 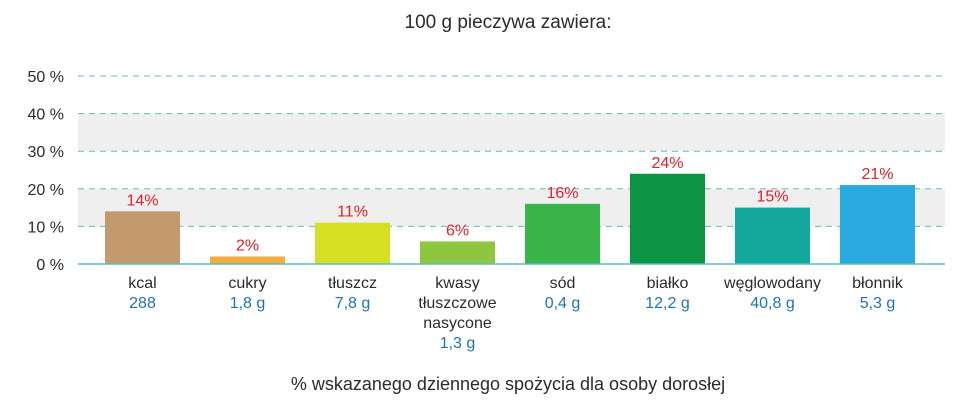 What do you see at coordinates (46, 171) in the screenshot?
I see `y-tick-labels: 0 % 10 % 20 % 30 % 40 % 50 %` at bounding box center [46, 171].